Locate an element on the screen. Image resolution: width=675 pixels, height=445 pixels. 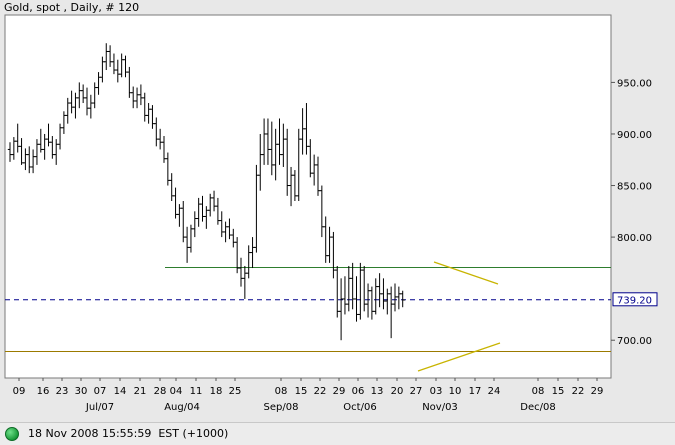
x-day-label: 21 is located at coordinates (140, 391).